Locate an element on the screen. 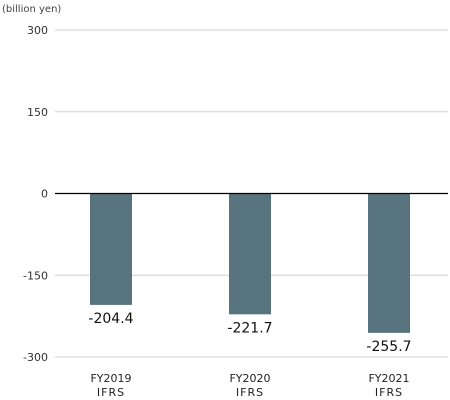 The image size is (450, 400). y-axis-unit-label: (billion yen) is located at coordinates (31, 9).